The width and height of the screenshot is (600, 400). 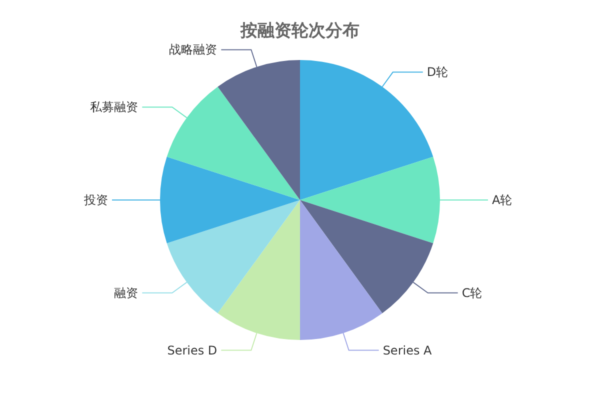 What do you see at coordinates (126, 293) in the screenshot?
I see `slice-label: 融资` at bounding box center [126, 293].